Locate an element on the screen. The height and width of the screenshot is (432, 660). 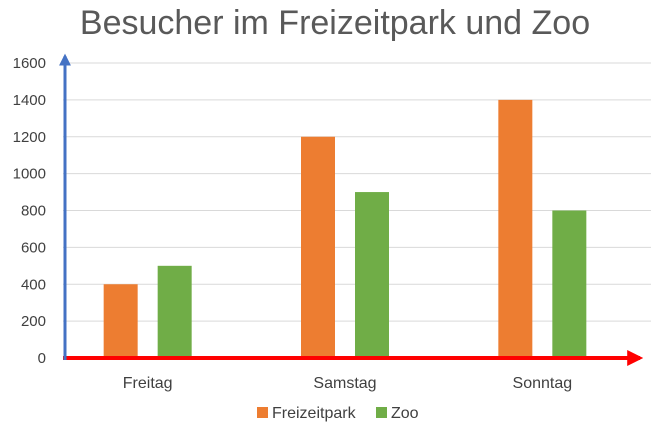
legend-label-freizeitpark: Freizeitpark is located at coordinates (314, 413).